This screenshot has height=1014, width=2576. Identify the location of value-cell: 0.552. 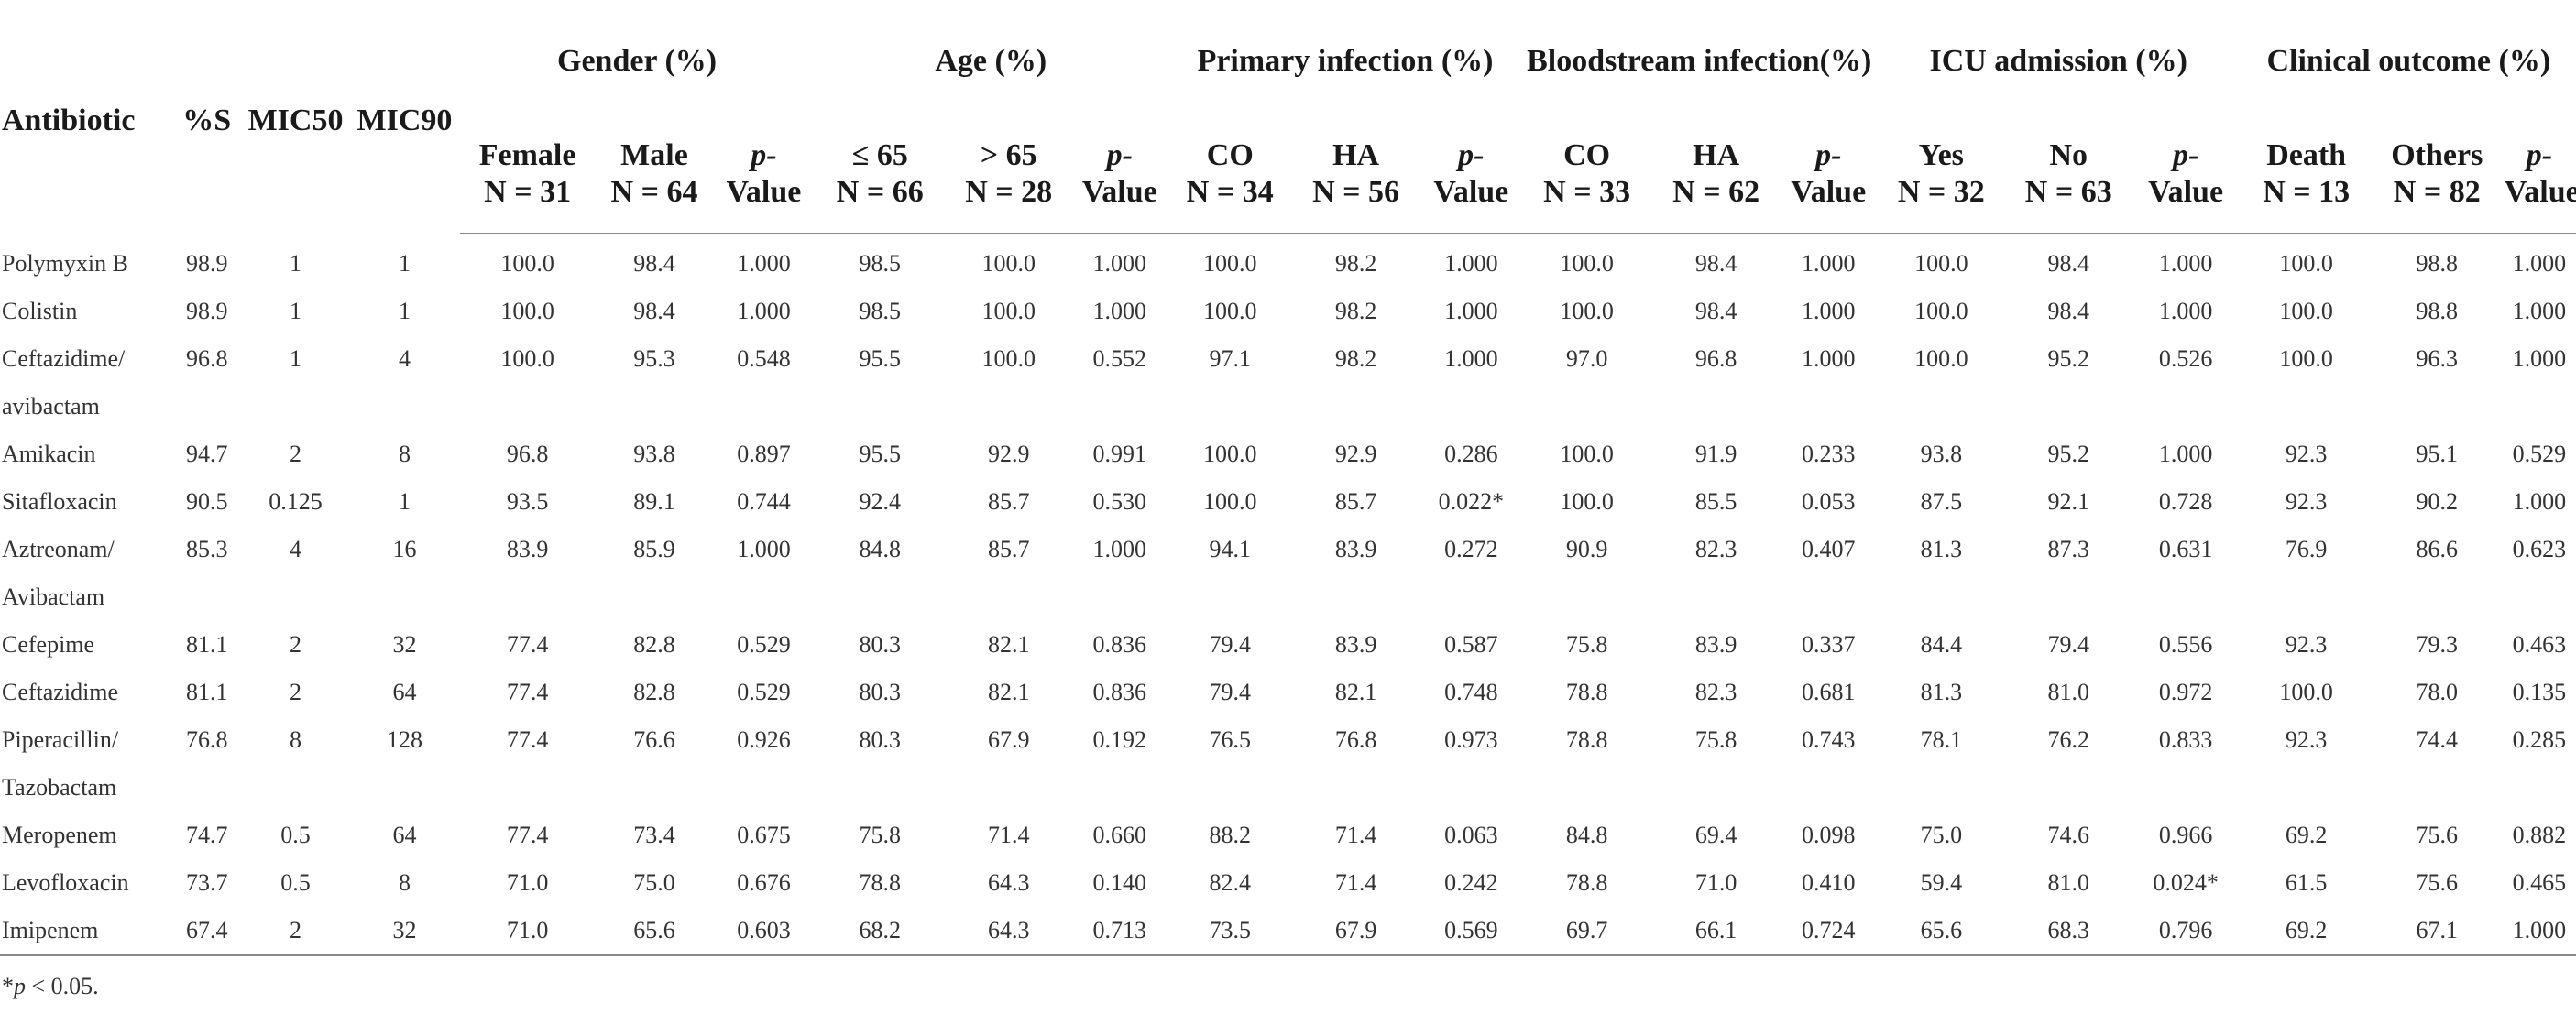
(1119, 358).